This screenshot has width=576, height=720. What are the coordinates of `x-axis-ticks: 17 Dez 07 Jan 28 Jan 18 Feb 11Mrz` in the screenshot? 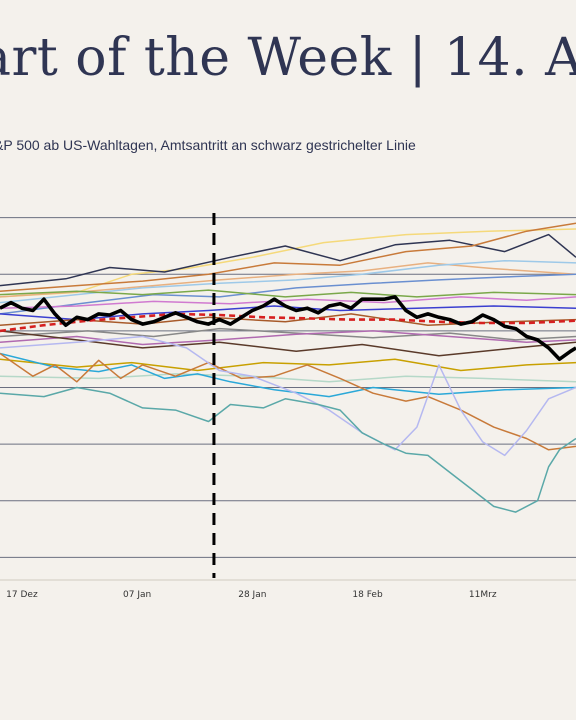 It's located at (251, 595).